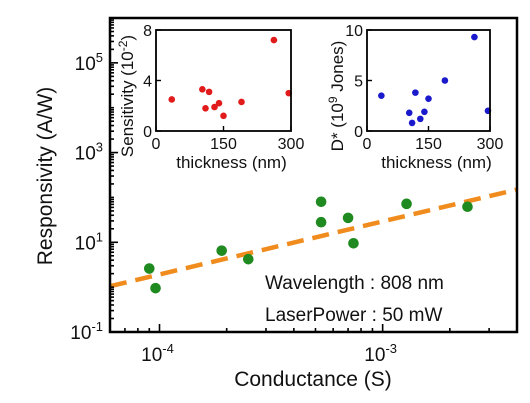  What do you see at coordinates (45, 176) in the screenshot?
I see `y-axis-label: Responsivity (A/W)` at bounding box center [45, 176].